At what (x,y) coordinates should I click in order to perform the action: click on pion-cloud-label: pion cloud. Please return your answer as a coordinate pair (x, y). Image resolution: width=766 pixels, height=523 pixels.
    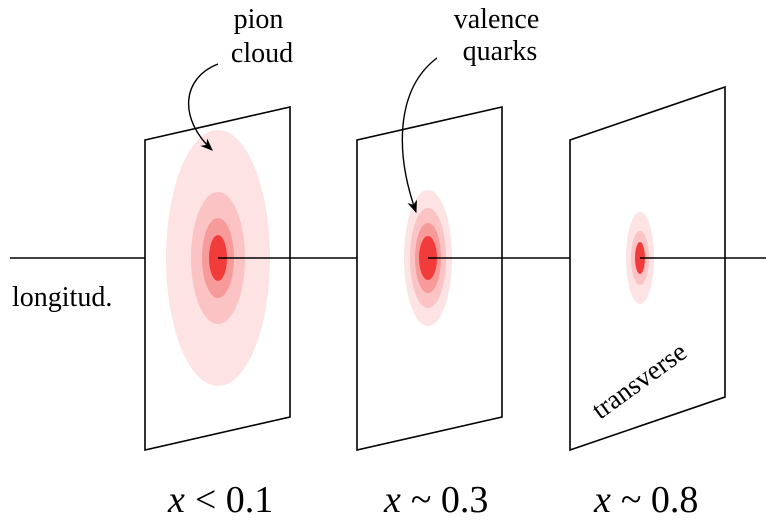
    Looking at the image, I should click on (262, 36).